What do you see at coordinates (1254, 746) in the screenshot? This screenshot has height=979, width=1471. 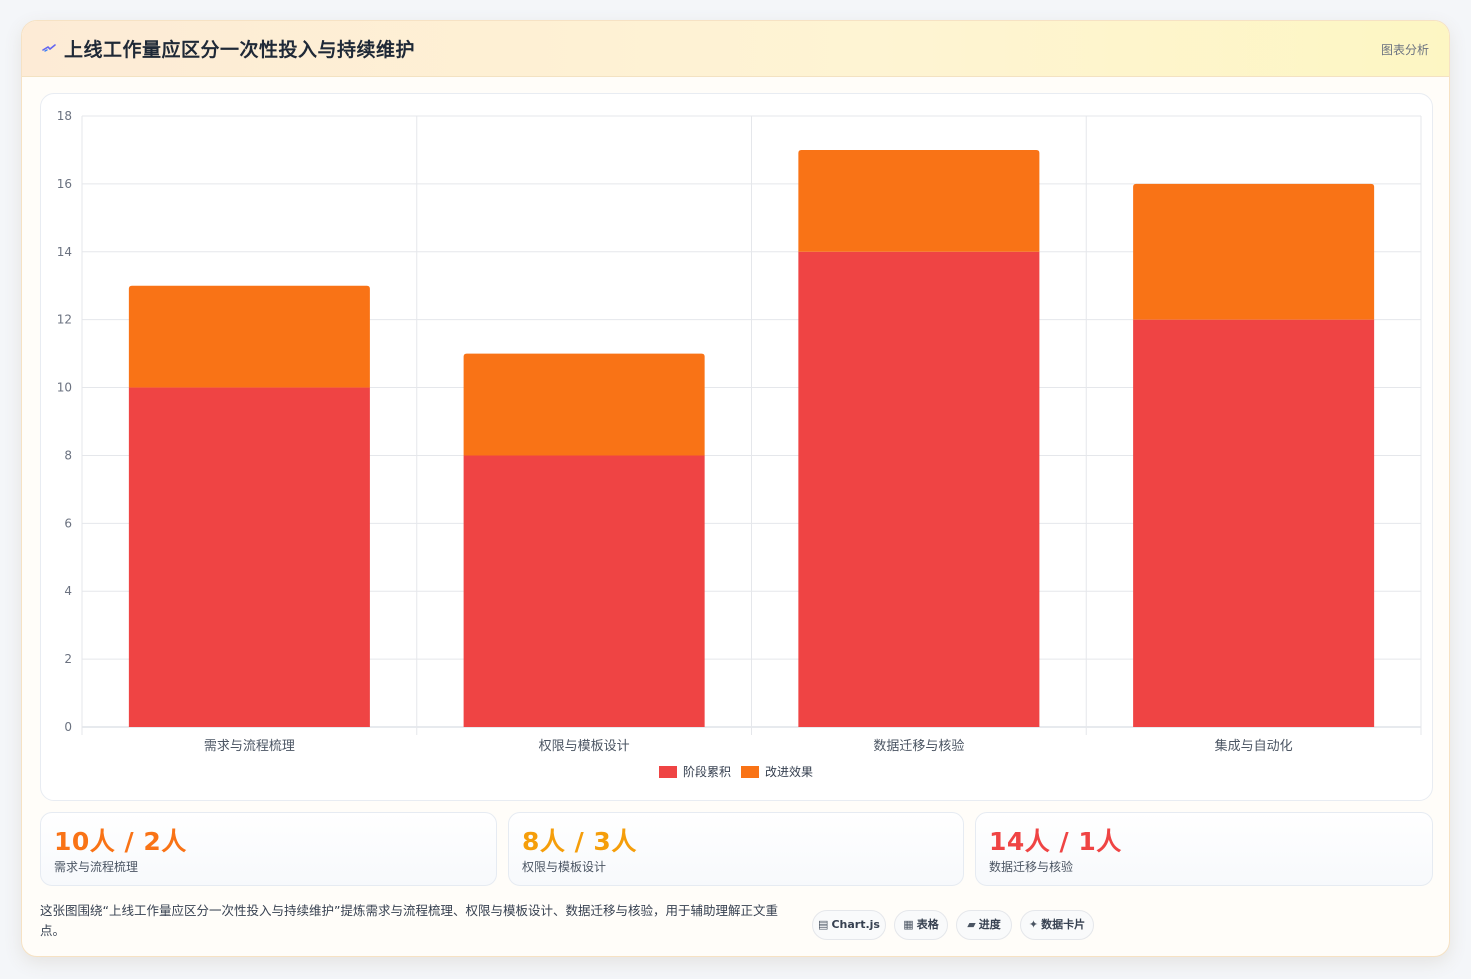 I see `x-tick-label: 集成与自动化` at bounding box center [1254, 746].